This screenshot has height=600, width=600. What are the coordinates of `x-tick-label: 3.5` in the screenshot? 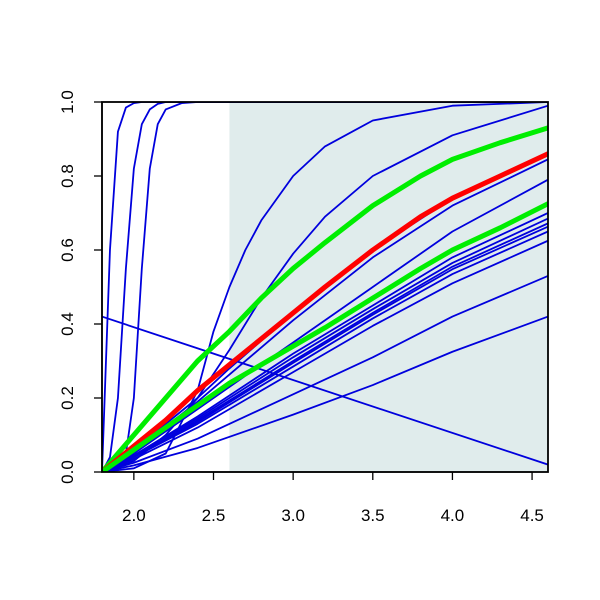 It's located at (373, 515).